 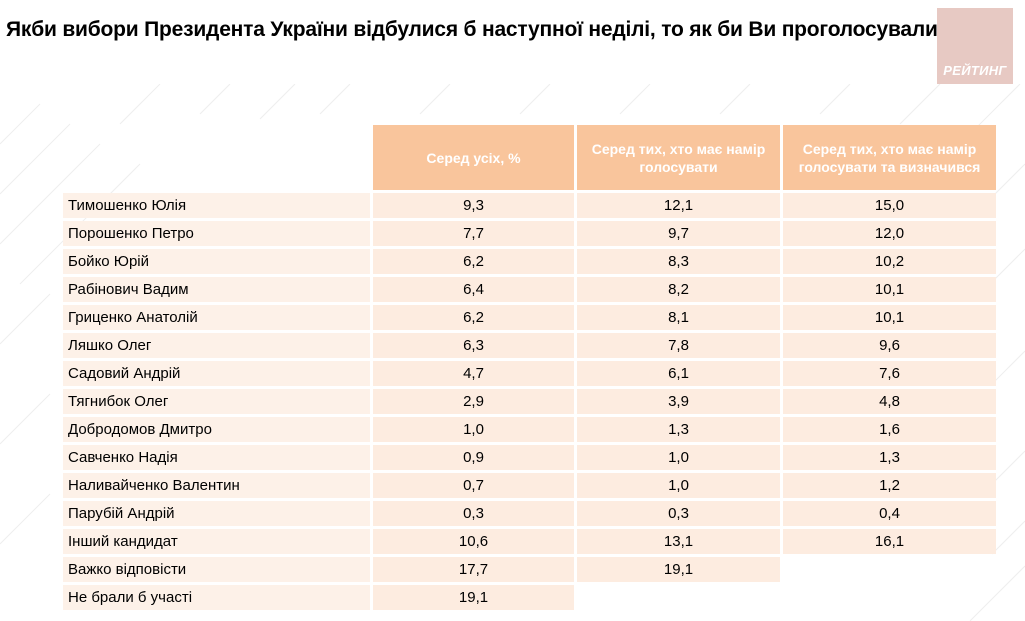 I want to click on candidate-name-cell: Добродомов Дмитро, so click(x=216, y=429).